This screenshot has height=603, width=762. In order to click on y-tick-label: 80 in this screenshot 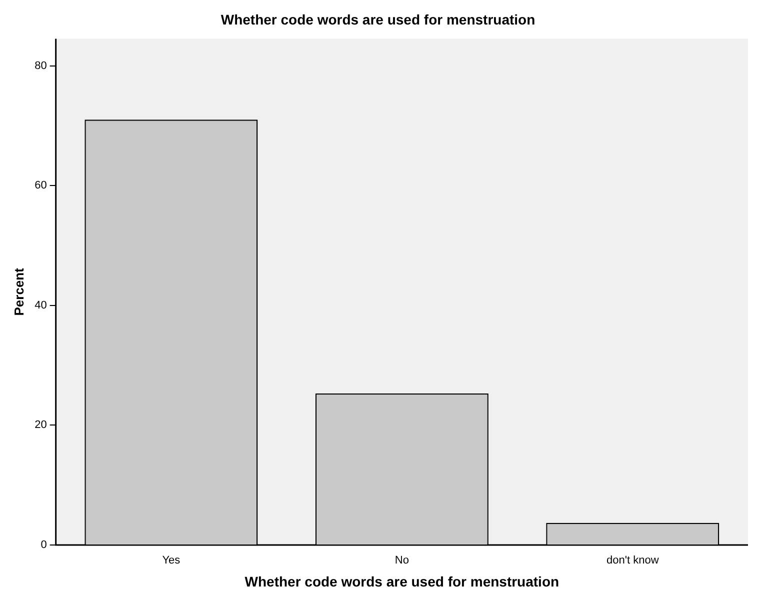, I will do `click(40, 66)`.